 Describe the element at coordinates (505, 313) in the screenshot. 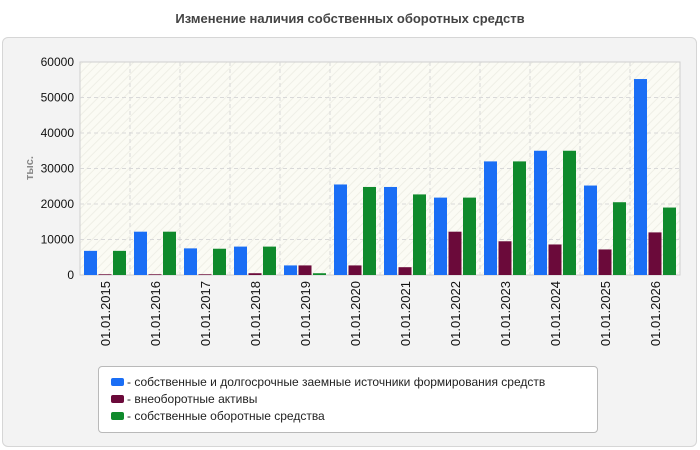

I see `x-tick-label: 01.01.2023` at that location.